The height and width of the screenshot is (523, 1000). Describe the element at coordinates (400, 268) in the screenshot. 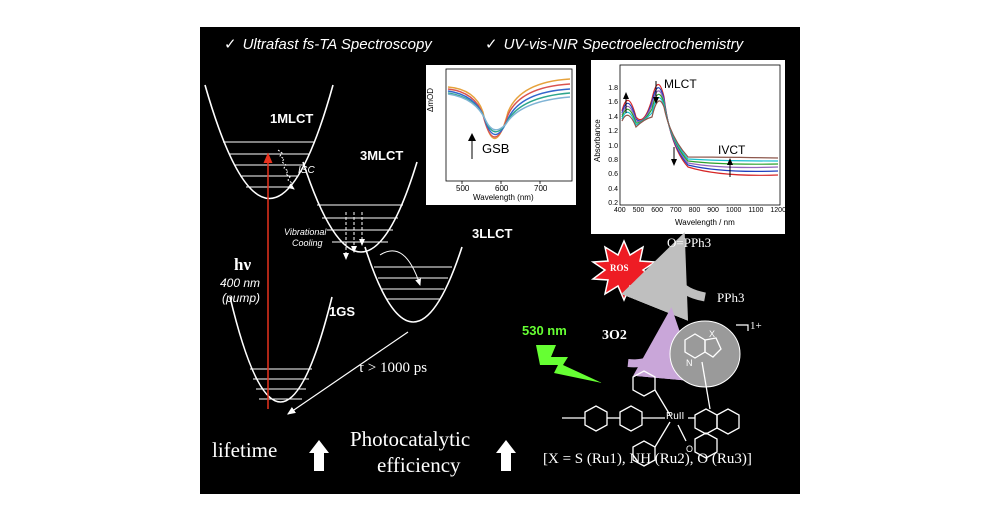

I see `crossing-arrow` at that location.